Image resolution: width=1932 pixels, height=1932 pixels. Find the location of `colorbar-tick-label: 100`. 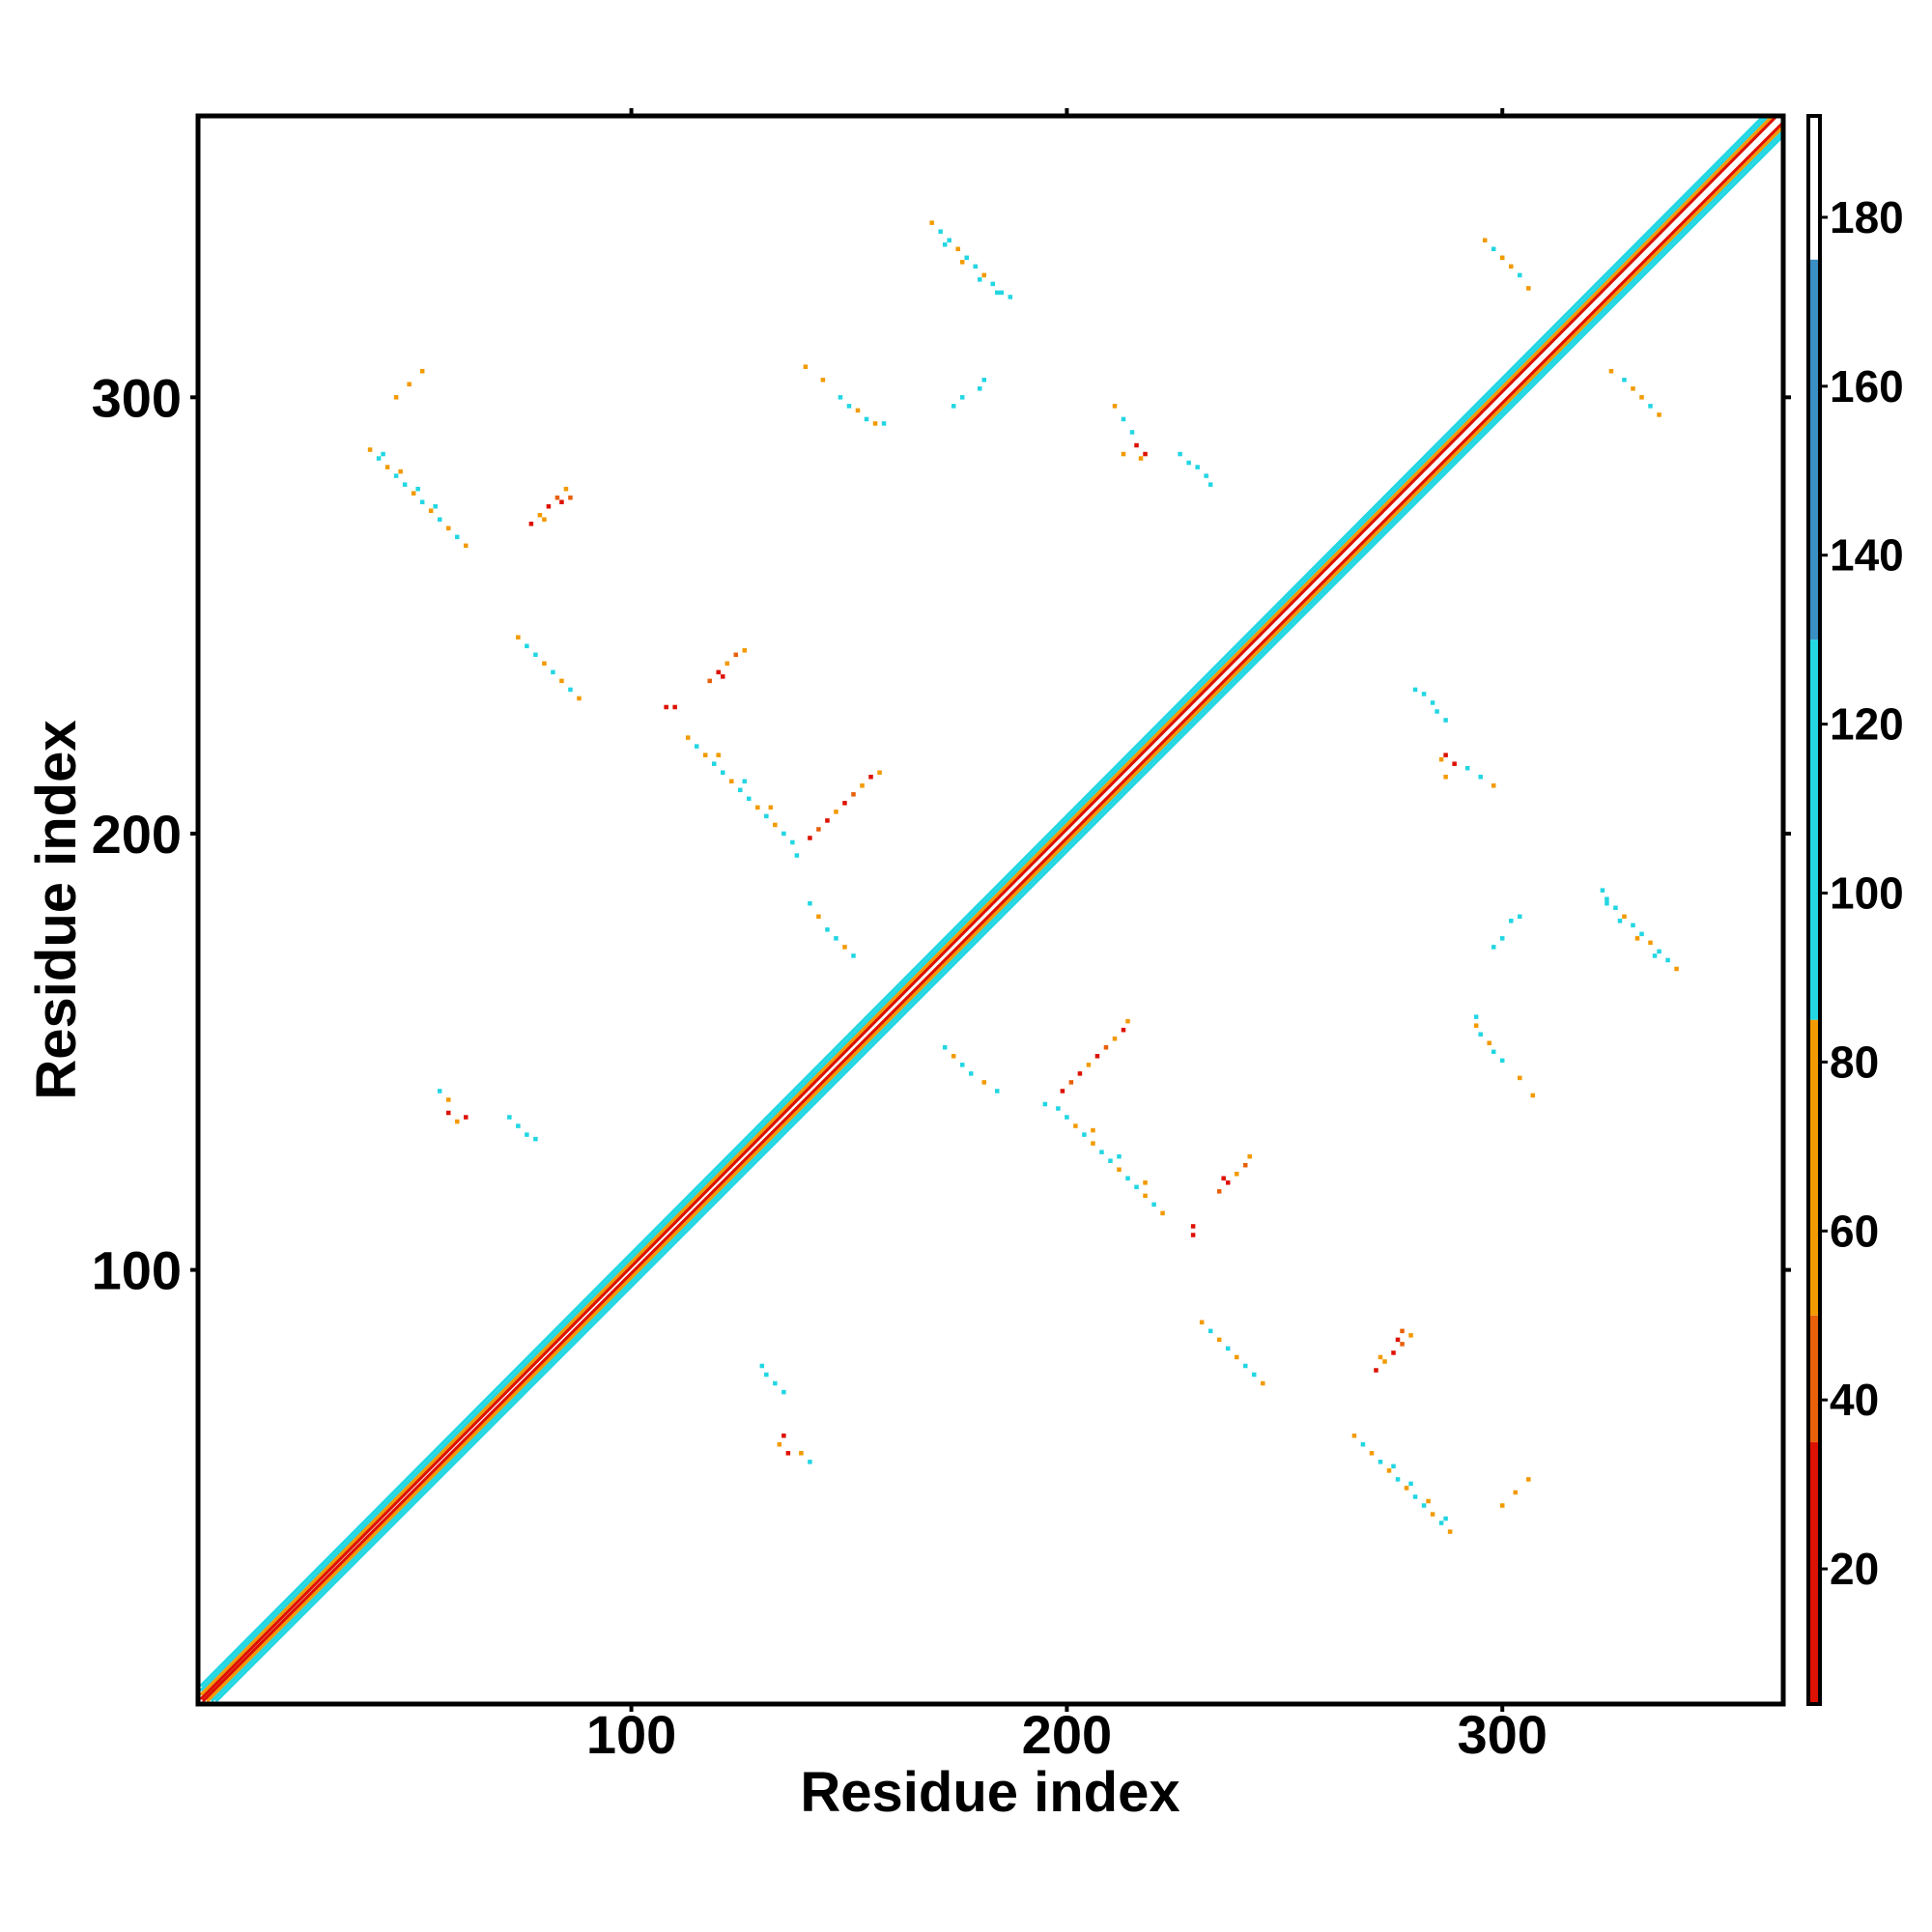

colorbar-tick-label: 100 is located at coordinates (1867, 893).